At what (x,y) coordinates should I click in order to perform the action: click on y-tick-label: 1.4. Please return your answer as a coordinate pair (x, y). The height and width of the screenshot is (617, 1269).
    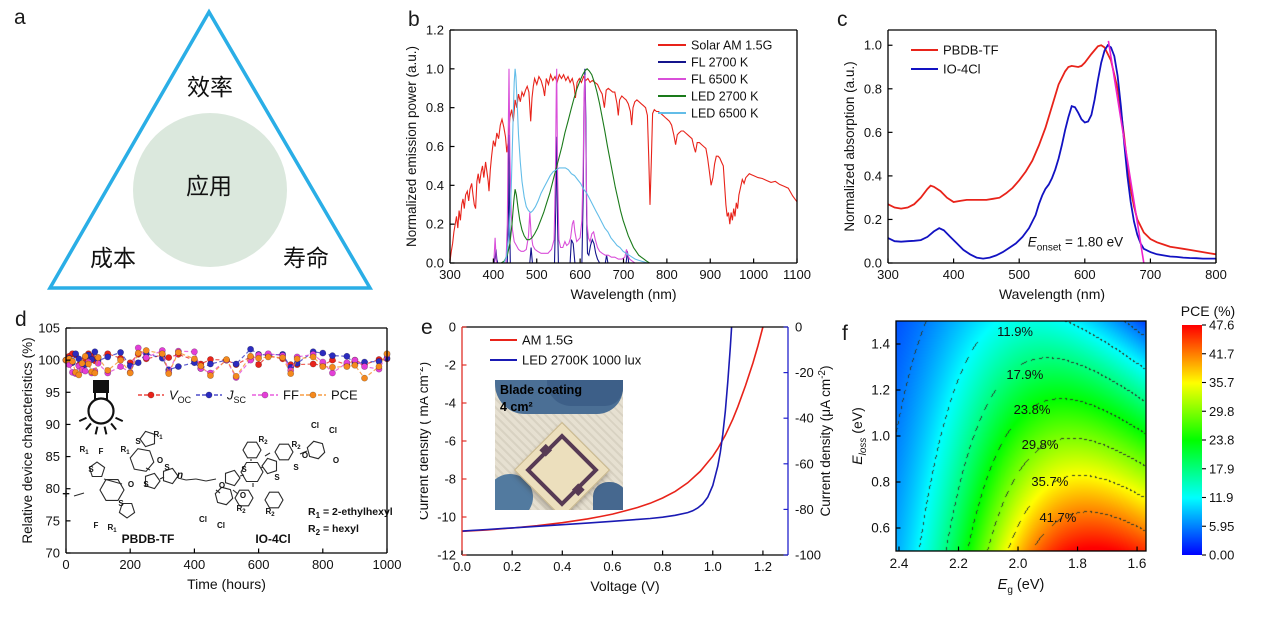
    Looking at the image, I should click on (880, 344).